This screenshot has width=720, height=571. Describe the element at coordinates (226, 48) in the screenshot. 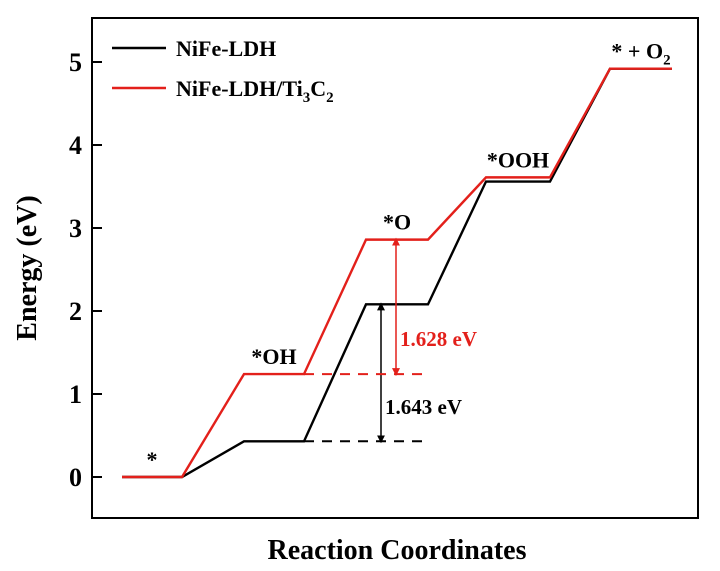

I see `legend-label-0: NiFe-LDH` at that location.